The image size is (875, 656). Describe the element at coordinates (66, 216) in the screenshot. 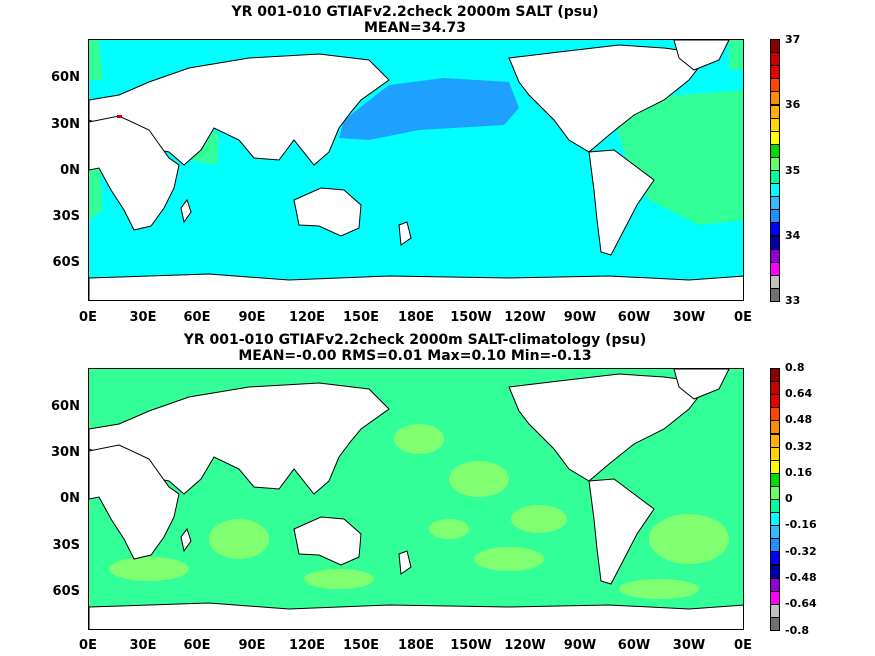

I see `panel1-lat-30s: 30S` at that location.